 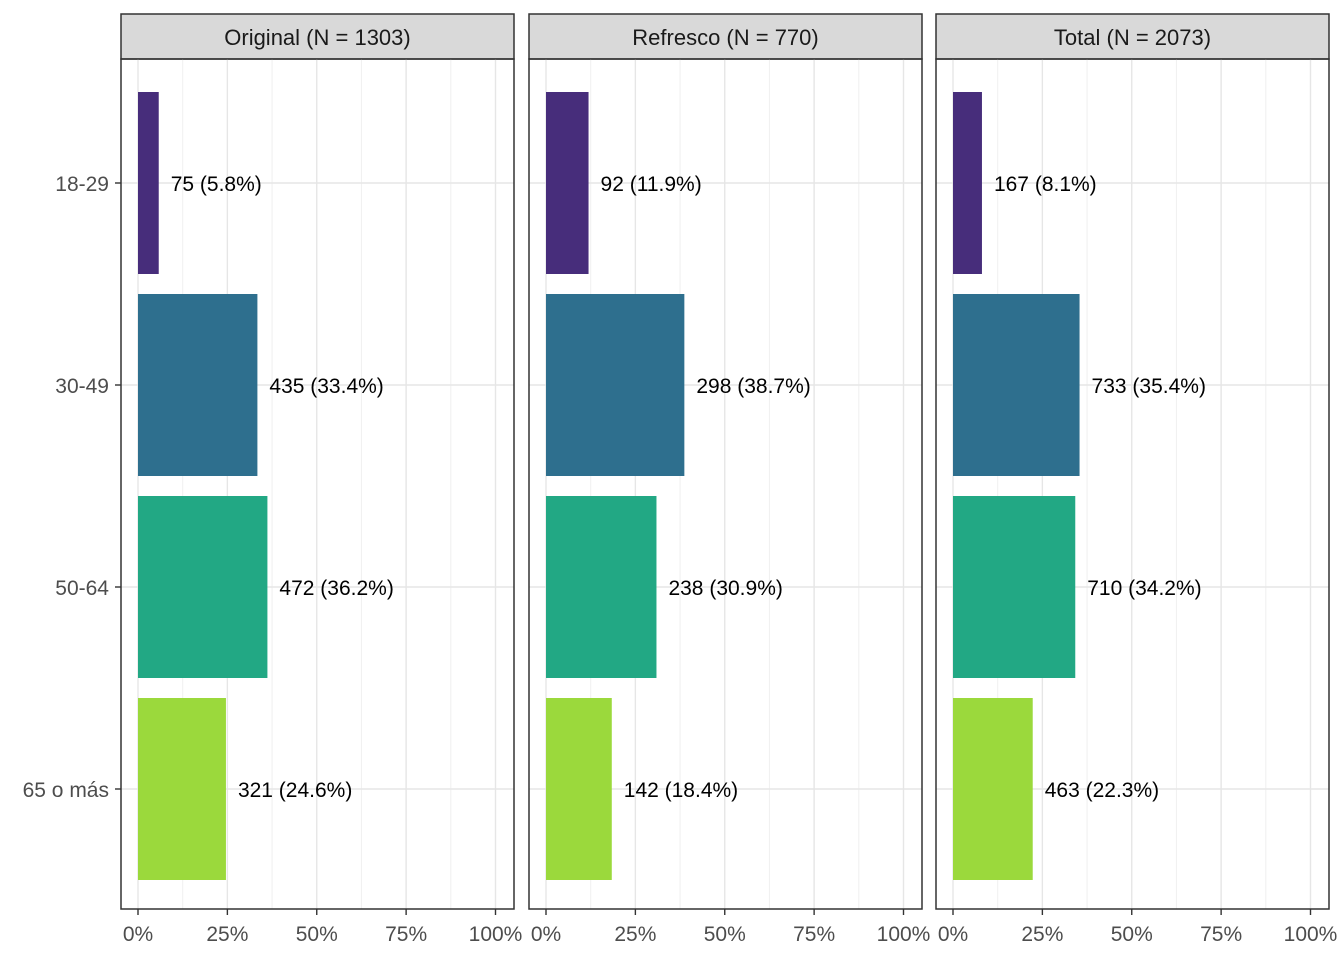 I want to click on facet-title: Refresco (N = 770), so click(x=725, y=37).